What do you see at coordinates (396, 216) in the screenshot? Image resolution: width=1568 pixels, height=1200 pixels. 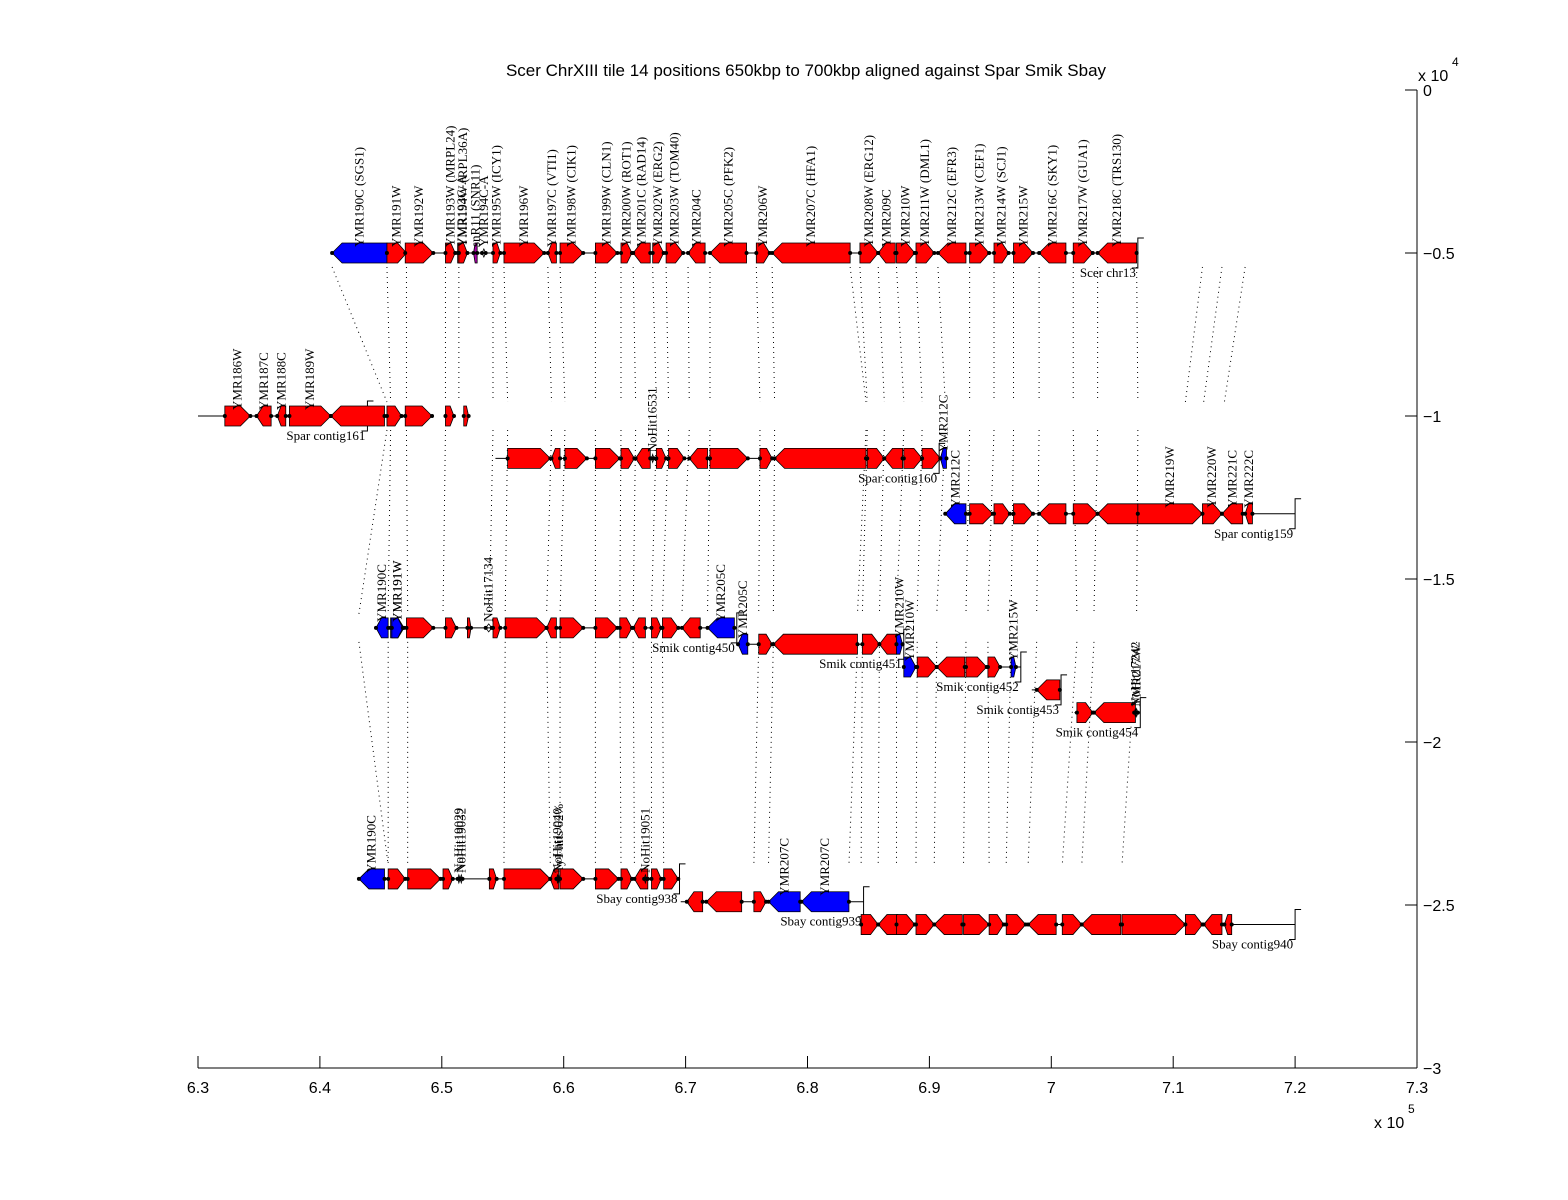 I see `gene-label: YMR191W` at bounding box center [396, 216].